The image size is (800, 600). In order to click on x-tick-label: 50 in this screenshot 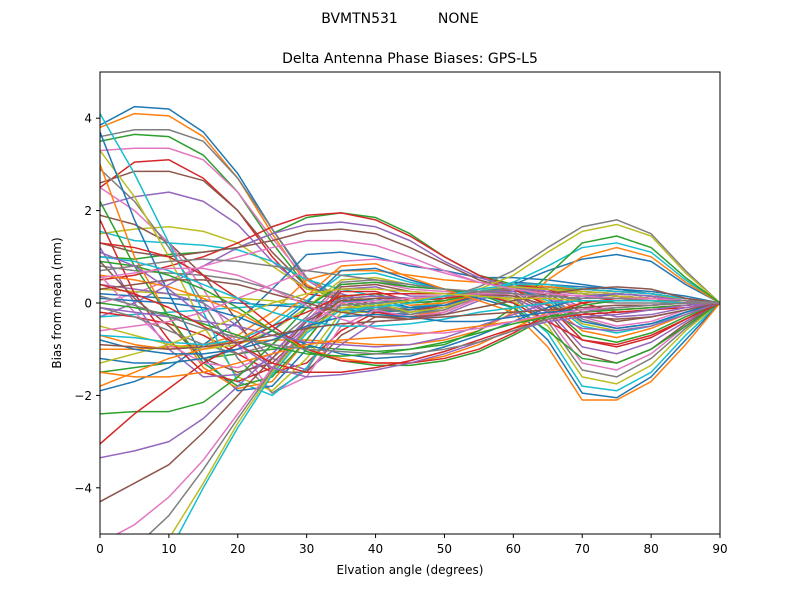, I will do `click(444, 549)`.